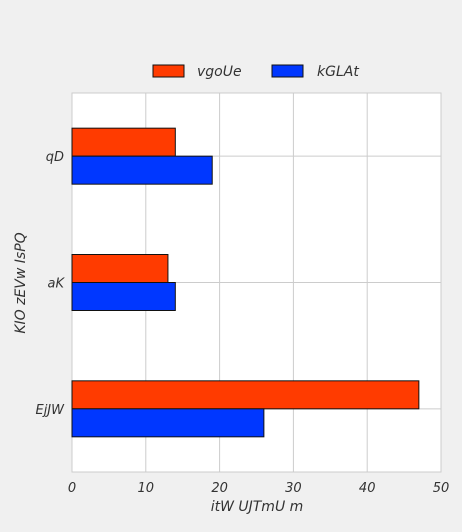  What do you see at coordinates (50, 410) in the screenshot?
I see `y-tick-label: EjJW` at bounding box center [50, 410].